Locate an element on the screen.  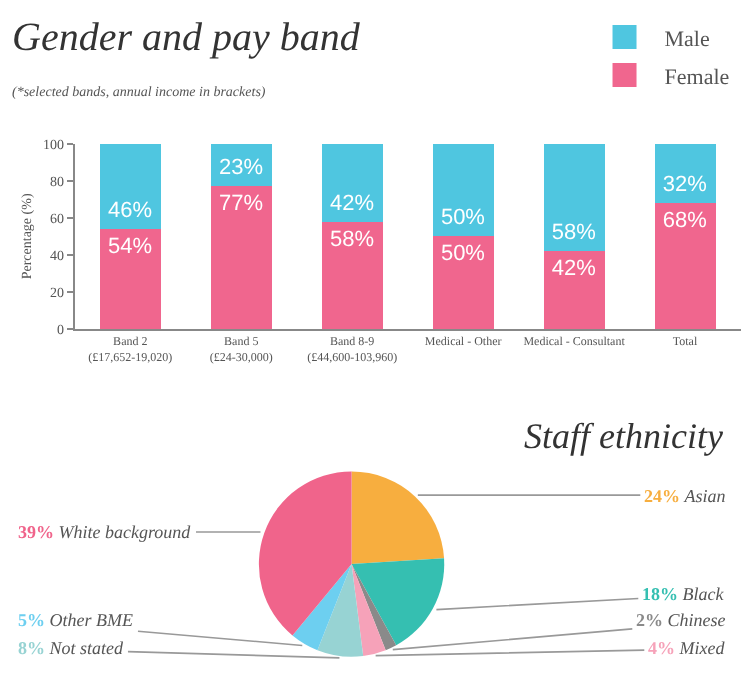
data-label: 32% is located at coordinates (685, 185).